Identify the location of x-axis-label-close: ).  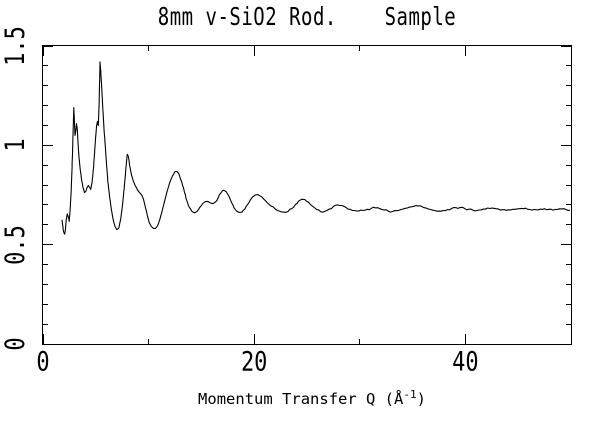
(421, 399).